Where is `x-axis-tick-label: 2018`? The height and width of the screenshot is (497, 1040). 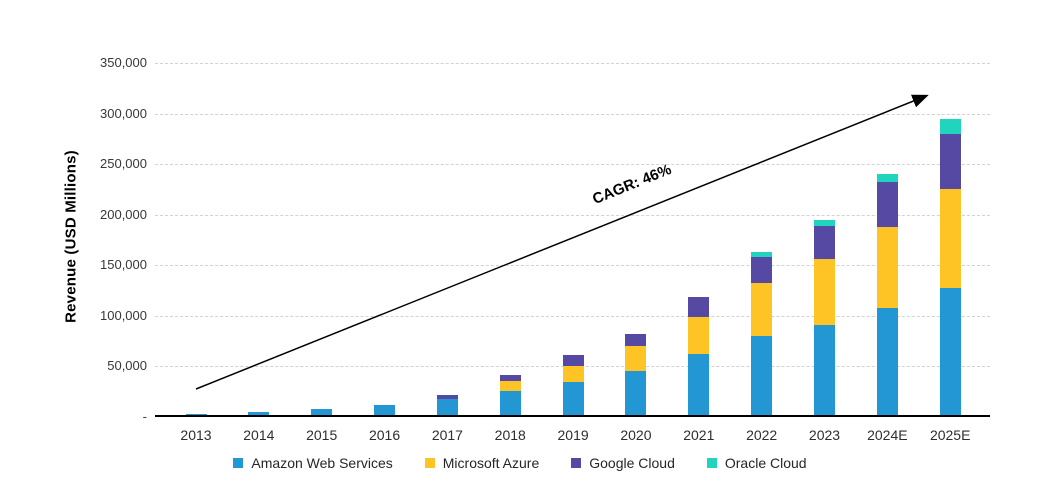 x-axis-tick-label: 2018 is located at coordinates (510, 435).